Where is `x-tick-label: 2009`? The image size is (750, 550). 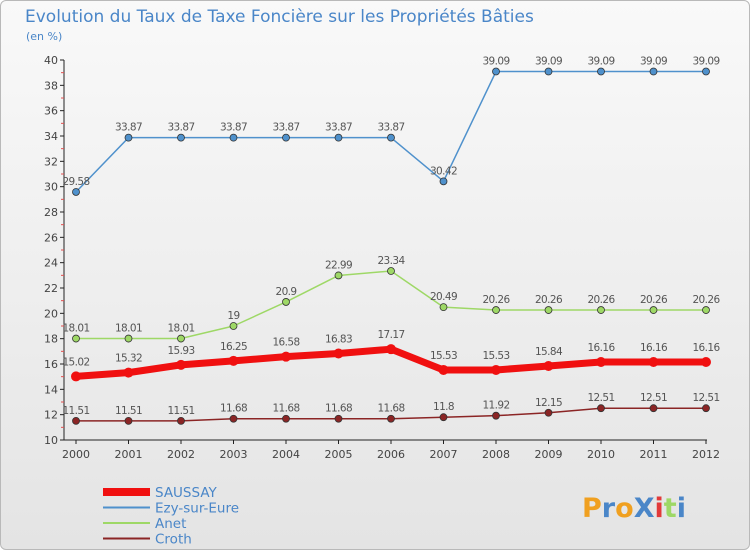
x-tick-label: 2009 is located at coordinates (549, 454).